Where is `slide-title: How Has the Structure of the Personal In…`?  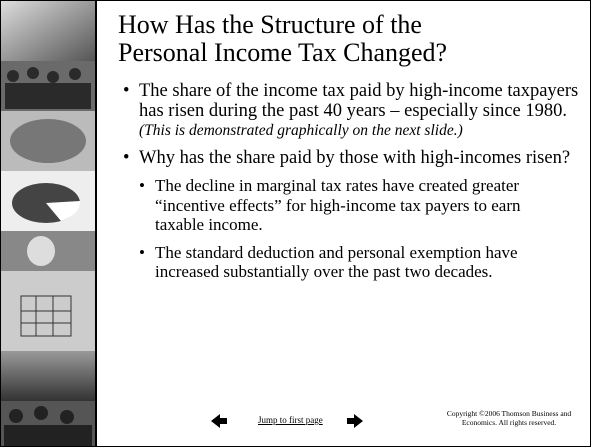 slide-title: How Has the Structure of the Personal In… is located at coordinates (283, 38).